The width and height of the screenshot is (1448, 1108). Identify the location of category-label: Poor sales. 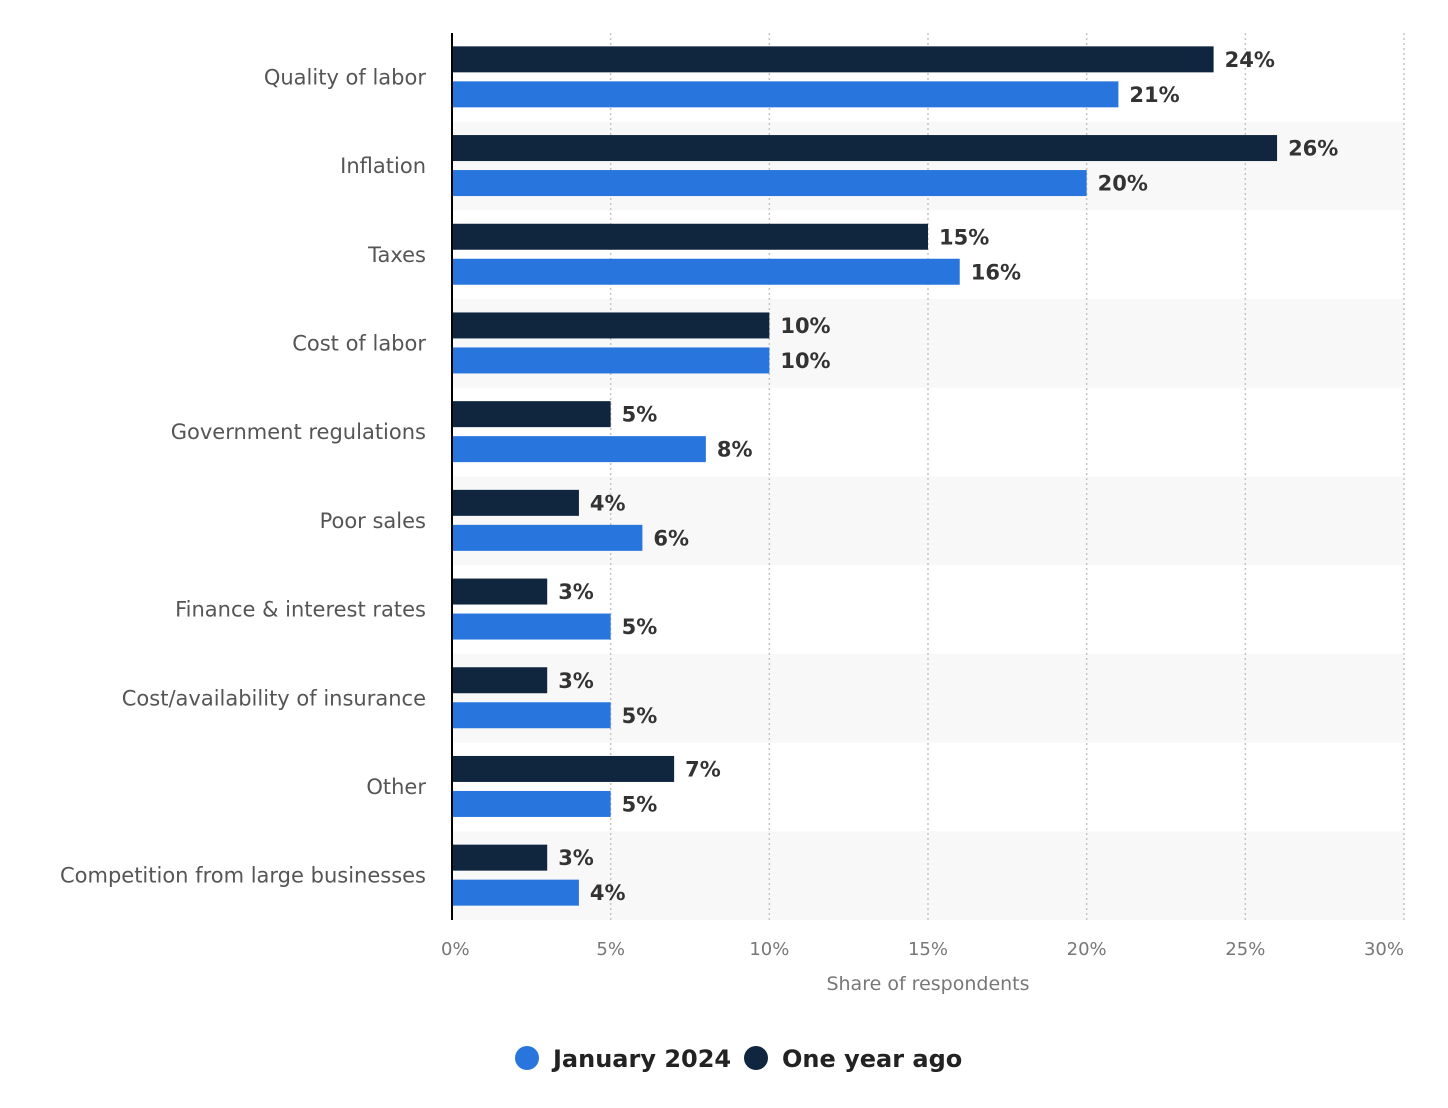
(373, 521).